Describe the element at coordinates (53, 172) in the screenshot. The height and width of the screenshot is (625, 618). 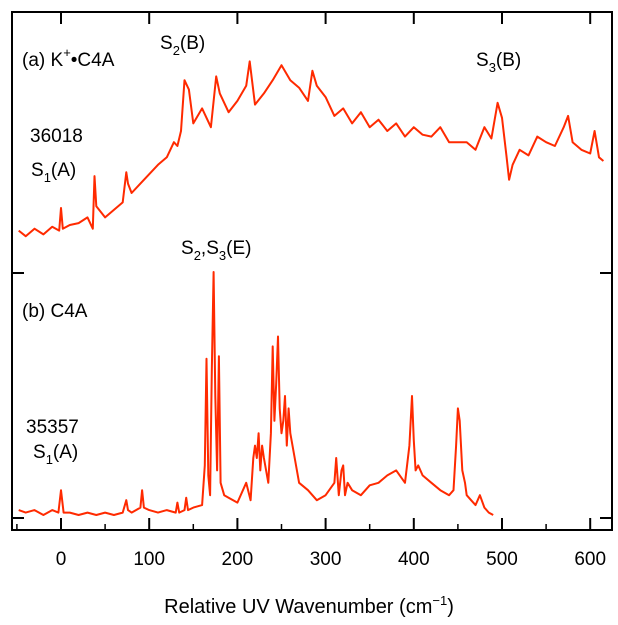
I see `panel-a-s1-label: S1(A)` at that location.